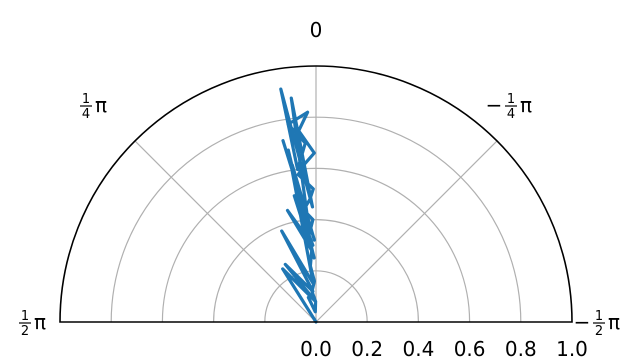 Image resolution: width=641 pixels, height=361 pixels. Describe the element at coordinates (418, 349) in the screenshot. I see `r-tick-label: 0.4` at that location.